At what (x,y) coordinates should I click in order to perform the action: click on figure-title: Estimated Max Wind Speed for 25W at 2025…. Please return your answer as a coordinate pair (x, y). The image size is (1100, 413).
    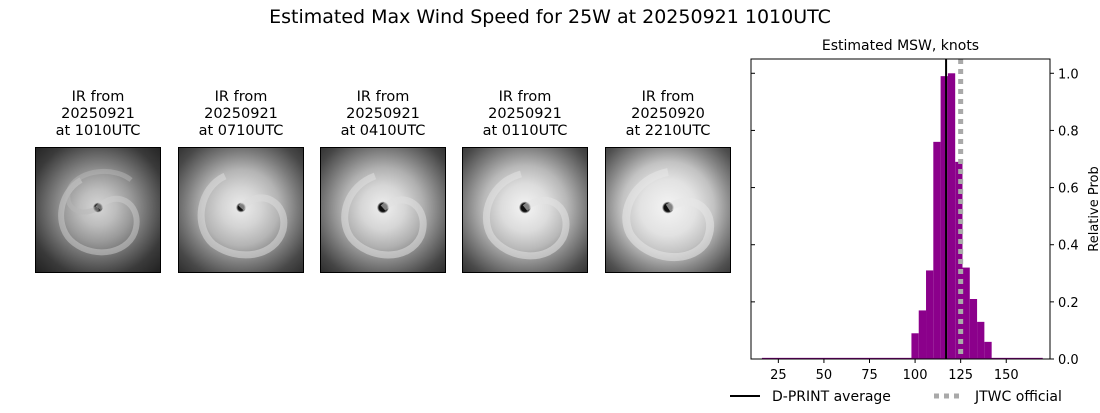
    Looking at the image, I should click on (550, 17).